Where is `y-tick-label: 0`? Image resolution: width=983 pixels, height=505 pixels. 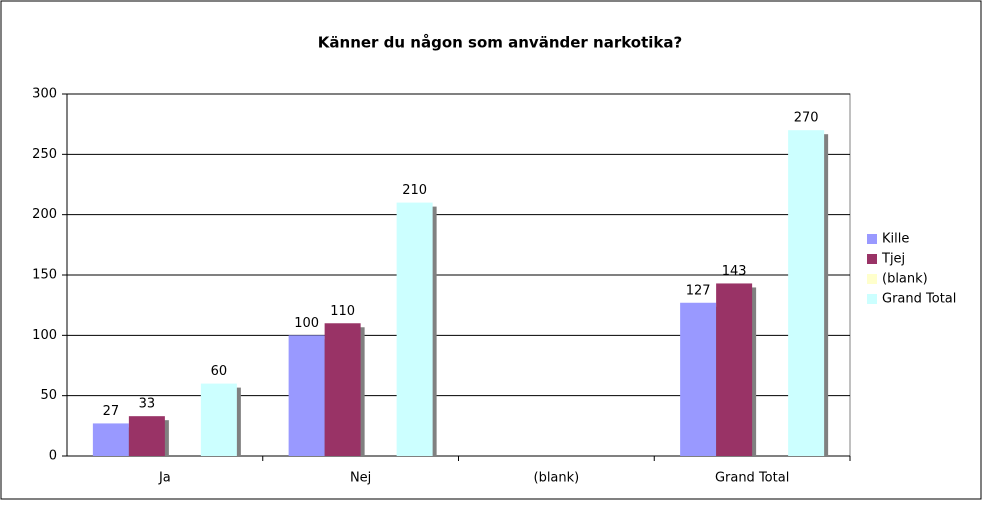 y-tick-label: 0 is located at coordinates (53, 456).